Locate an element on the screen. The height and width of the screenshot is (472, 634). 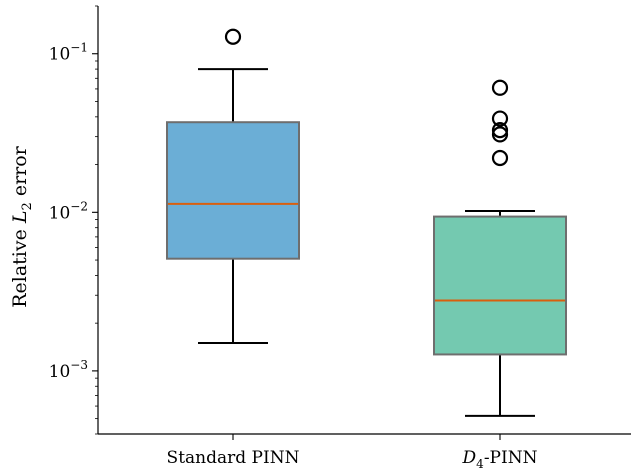
y-axis-title-subscript: 2 is located at coordinates (27, 206).